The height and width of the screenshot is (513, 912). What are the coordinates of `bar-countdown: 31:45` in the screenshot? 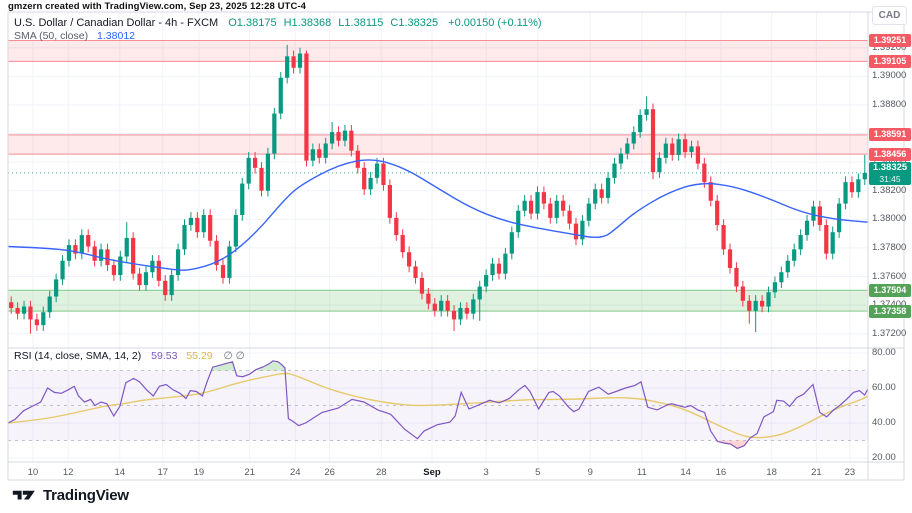 It's located at (890, 178).